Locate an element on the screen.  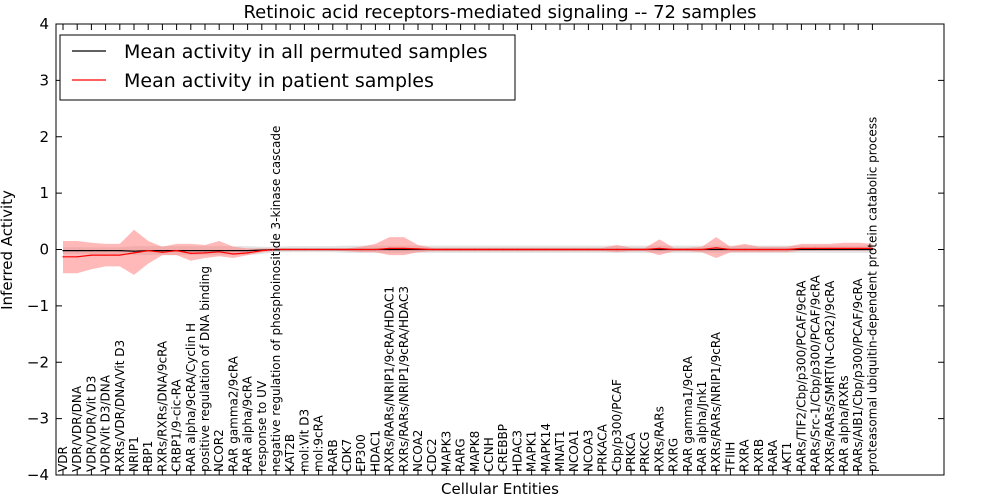
x-tick-label-50: RARA is located at coordinates (773, 455).